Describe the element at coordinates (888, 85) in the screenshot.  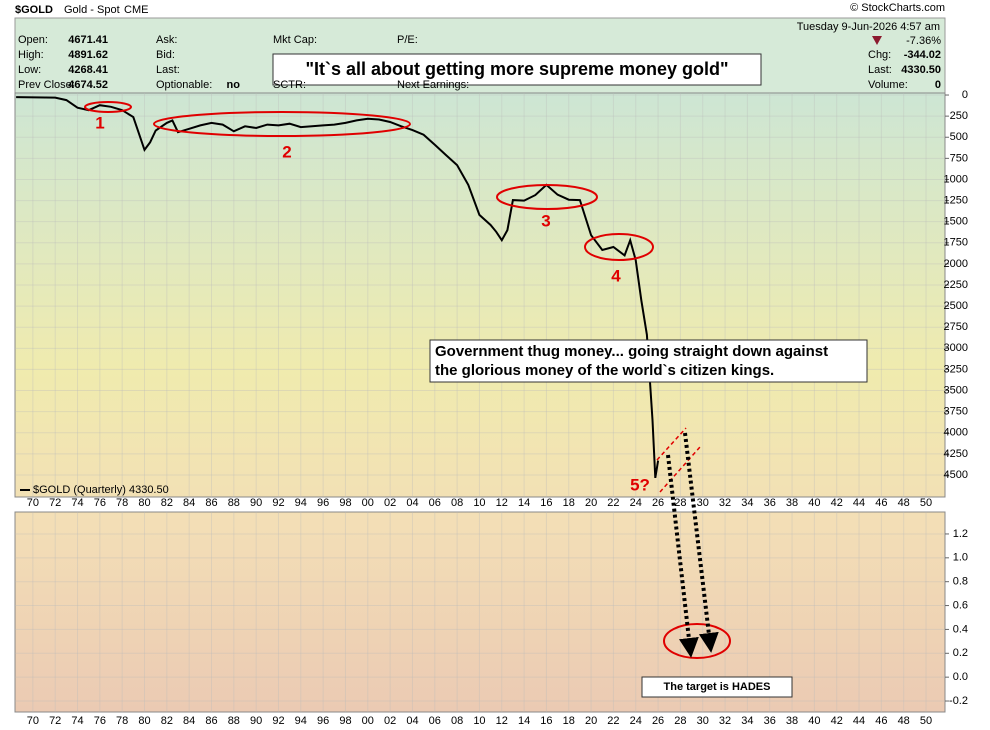
I see `field-label: Volume:` at that location.